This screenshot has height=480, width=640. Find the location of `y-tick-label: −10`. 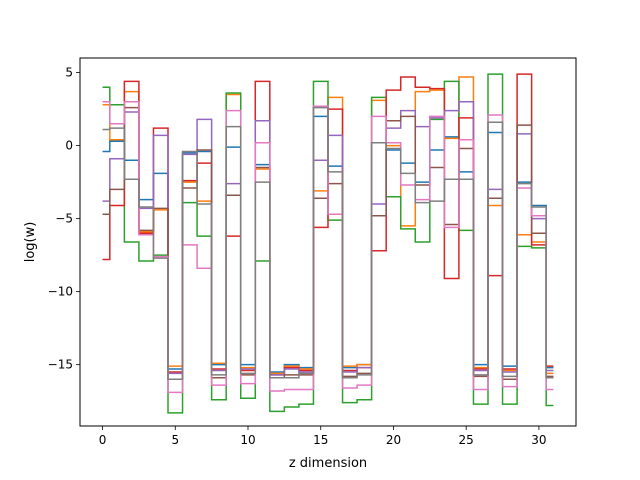

y-tick-label: −10 is located at coordinates (60, 292).